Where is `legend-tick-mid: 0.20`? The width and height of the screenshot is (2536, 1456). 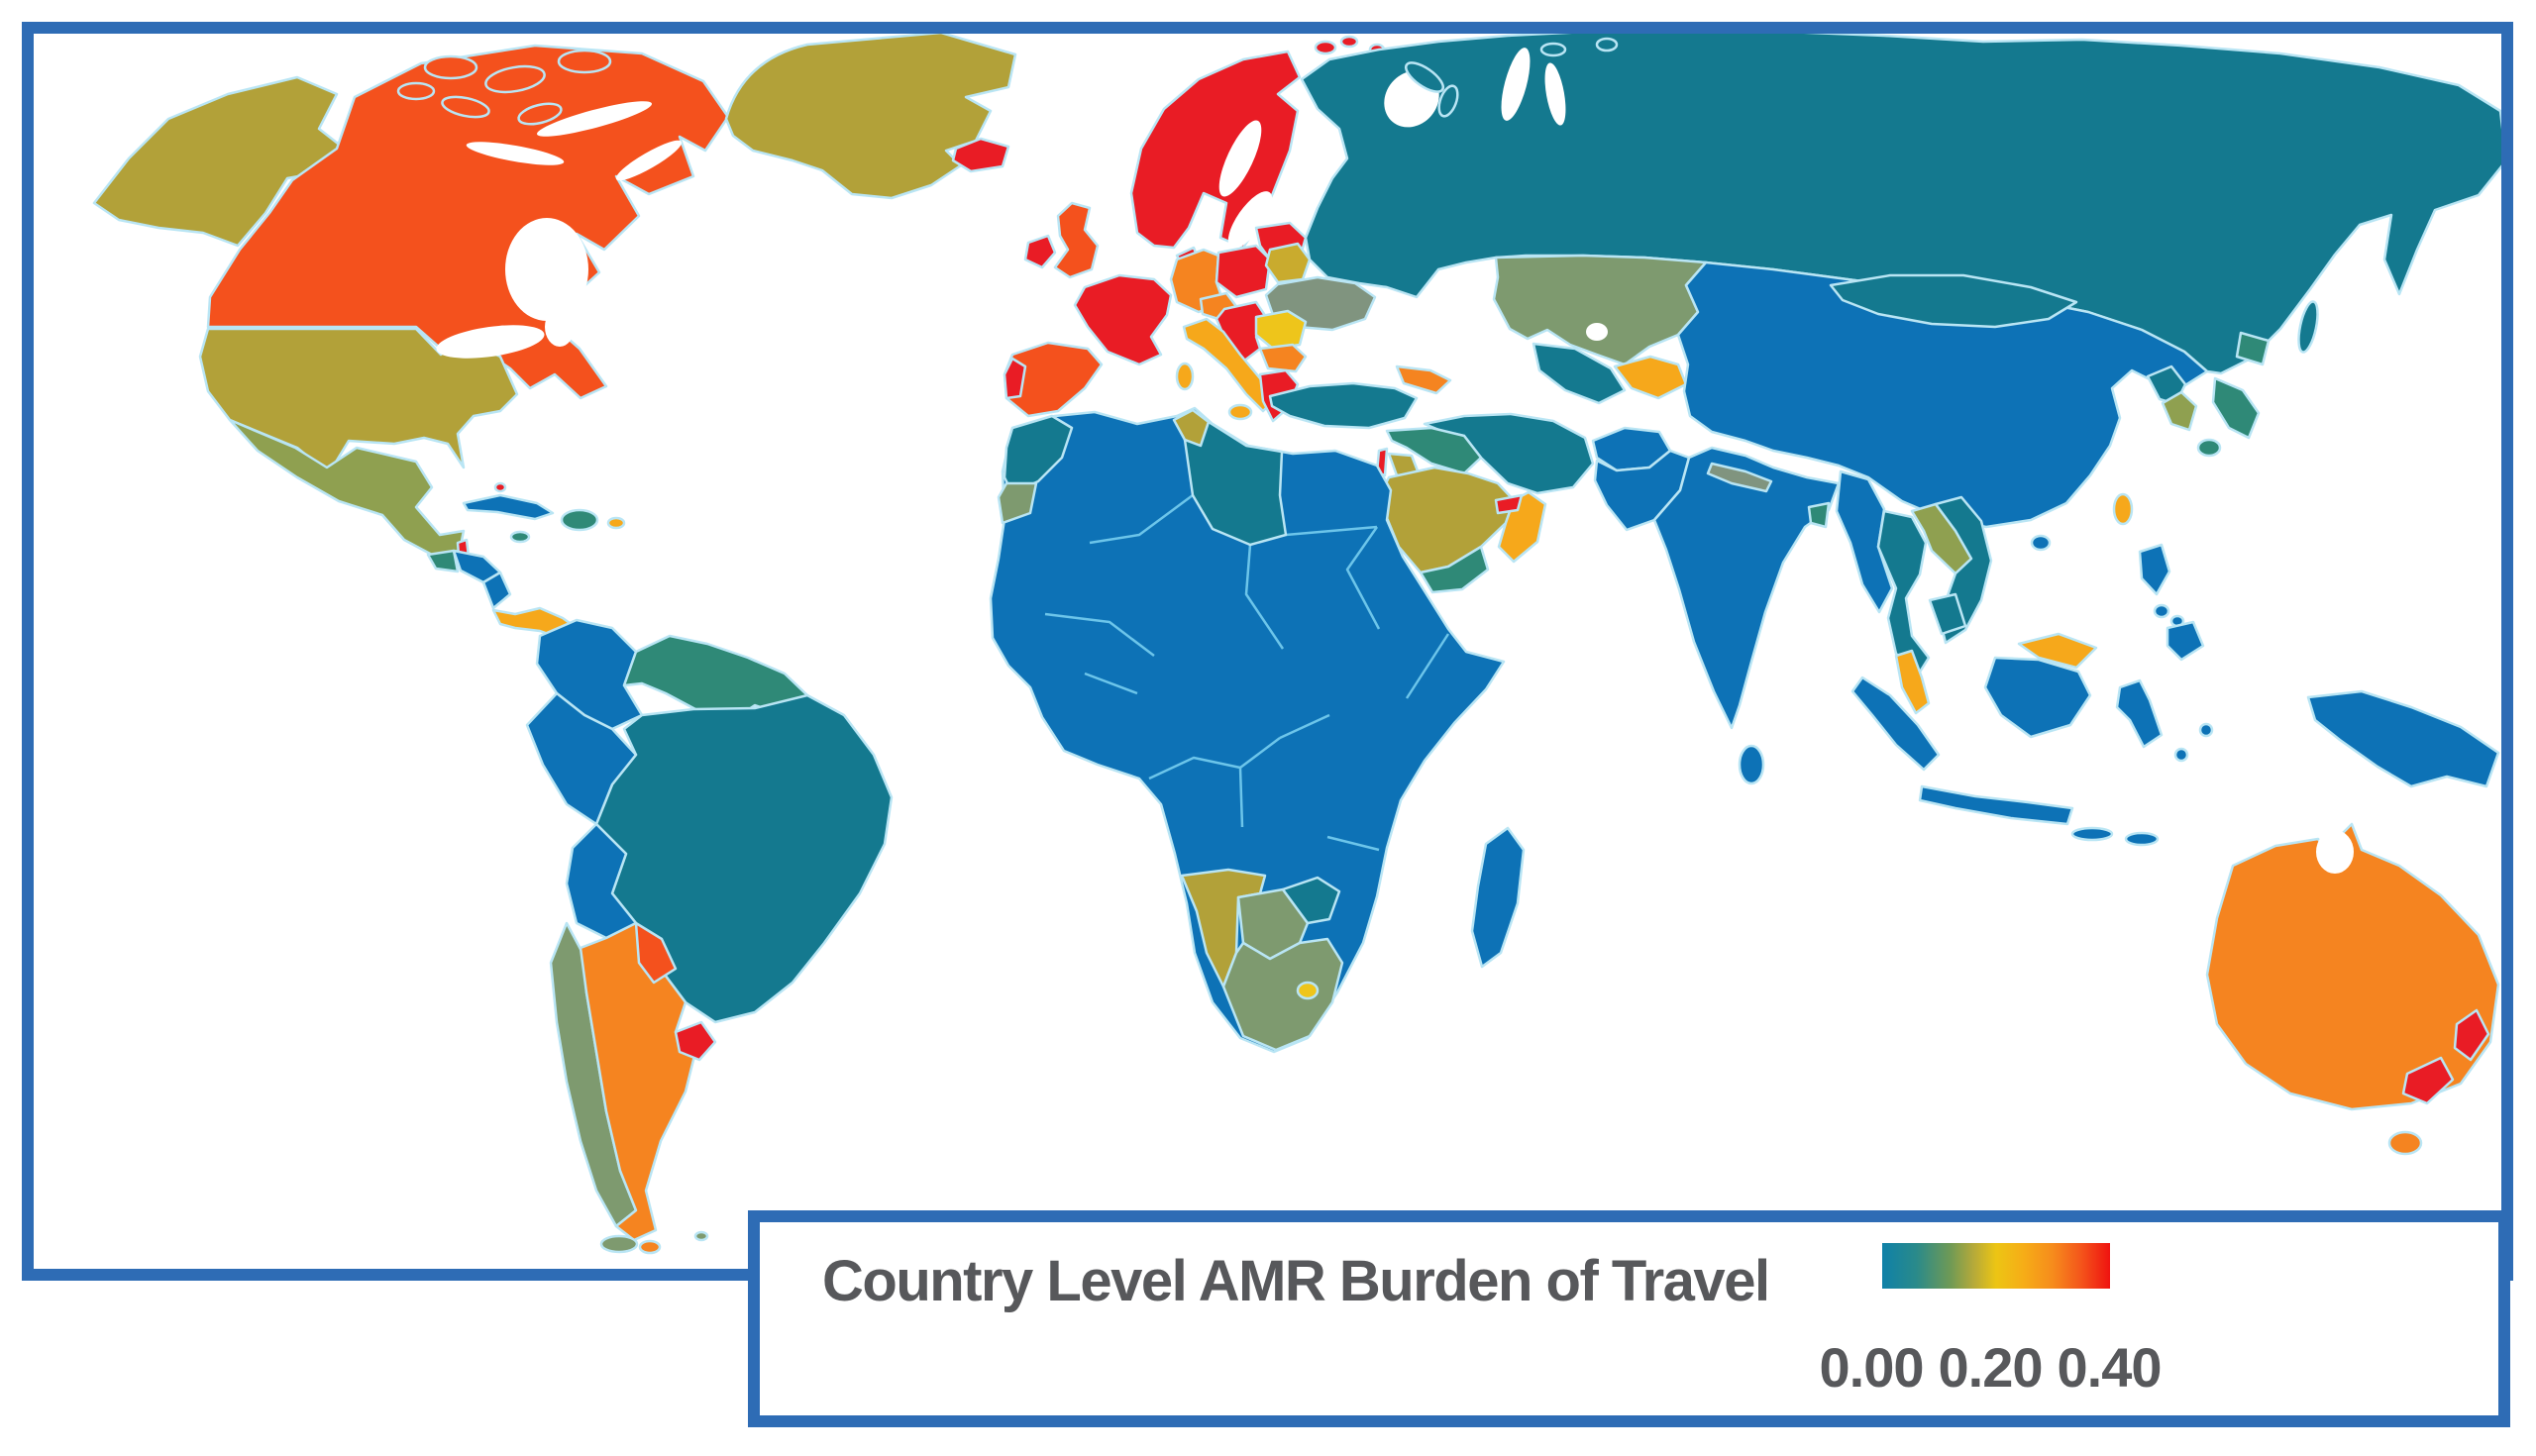 legend-tick-mid: 0.20 is located at coordinates (1991, 1367).